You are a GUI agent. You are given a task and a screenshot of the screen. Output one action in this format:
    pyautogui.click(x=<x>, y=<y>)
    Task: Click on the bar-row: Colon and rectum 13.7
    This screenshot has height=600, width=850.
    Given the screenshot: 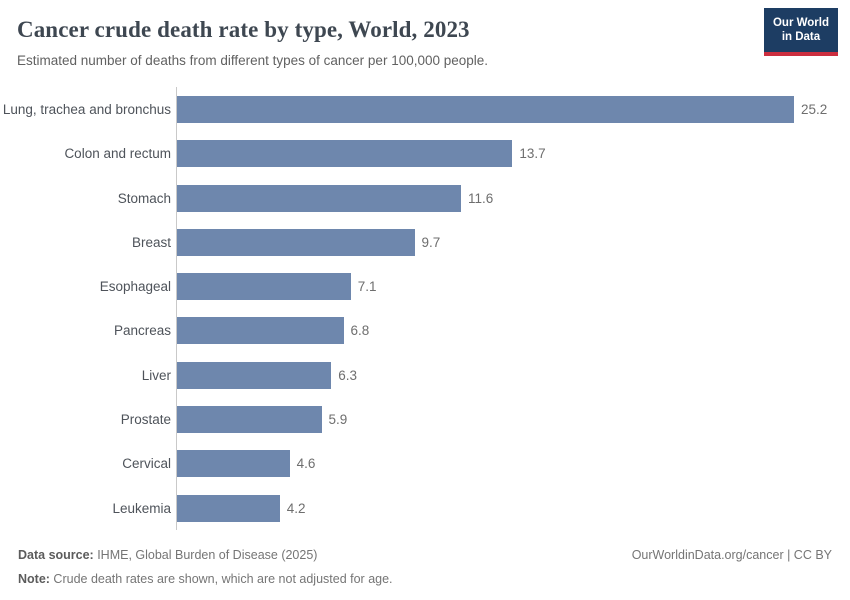 What is the action you would take?
    pyautogui.click(x=425, y=153)
    